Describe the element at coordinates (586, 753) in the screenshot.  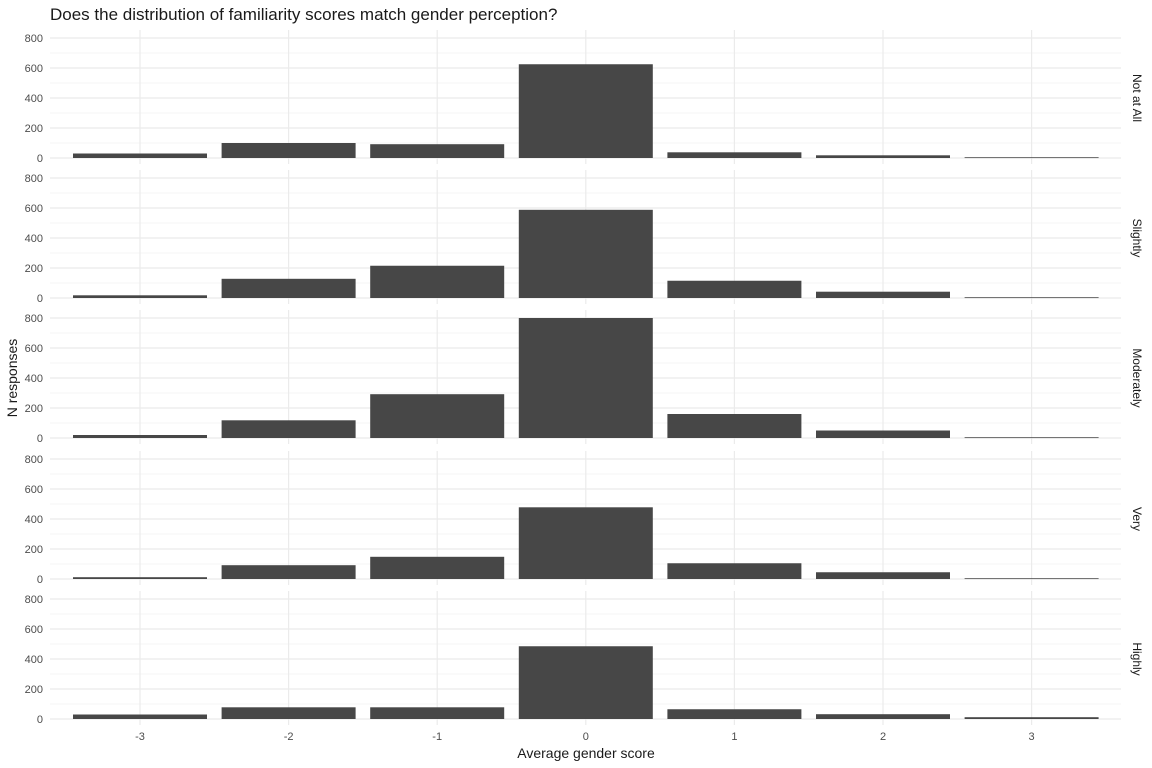
I see `x-axis-title: Average gender score` at that location.